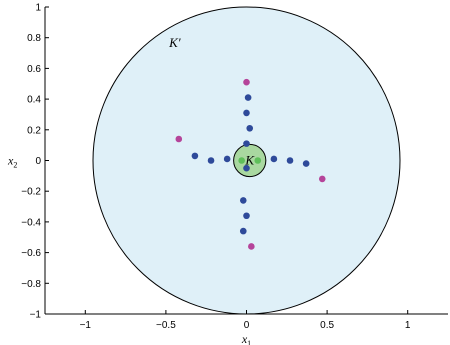 The image size is (450, 345). Describe the element at coordinates (31, 253) in the screenshot. I see `y-tick-label: −0.6` at that location.